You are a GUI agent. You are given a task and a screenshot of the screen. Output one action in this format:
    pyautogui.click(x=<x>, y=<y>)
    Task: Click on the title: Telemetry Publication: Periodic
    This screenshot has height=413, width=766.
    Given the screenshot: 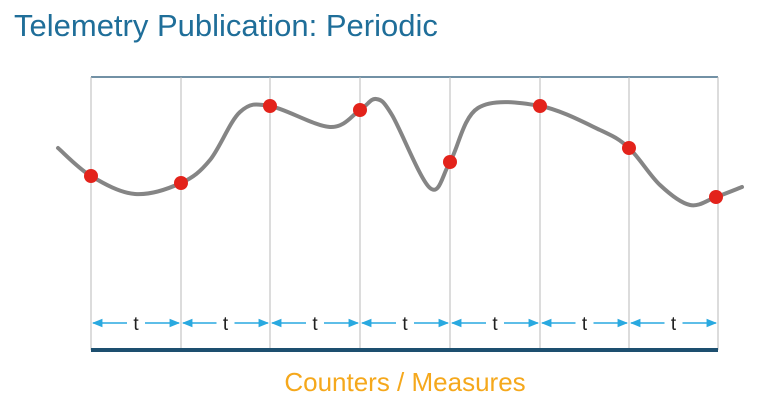 What is the action you would take?
    pyautogui.click(x=226, y=25)
    